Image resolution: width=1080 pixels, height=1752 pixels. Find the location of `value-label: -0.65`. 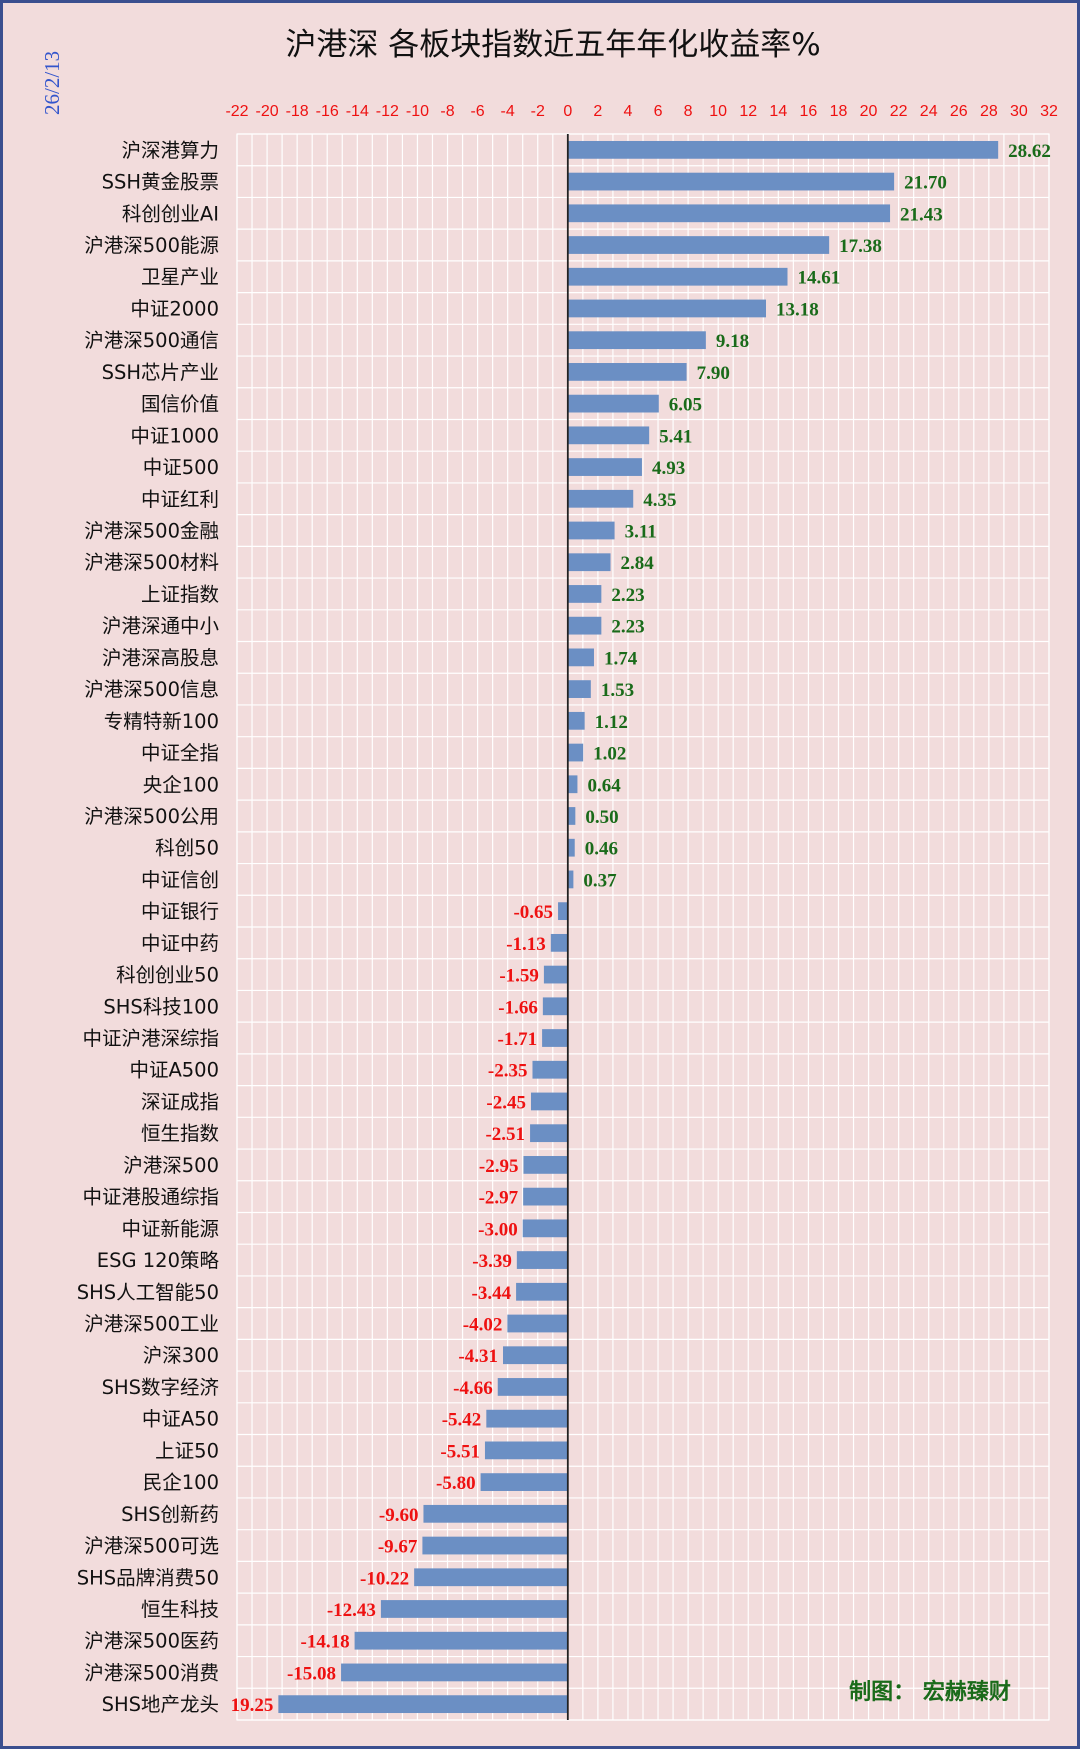

value-label: -0.65 is located at coordinates (533, 912).